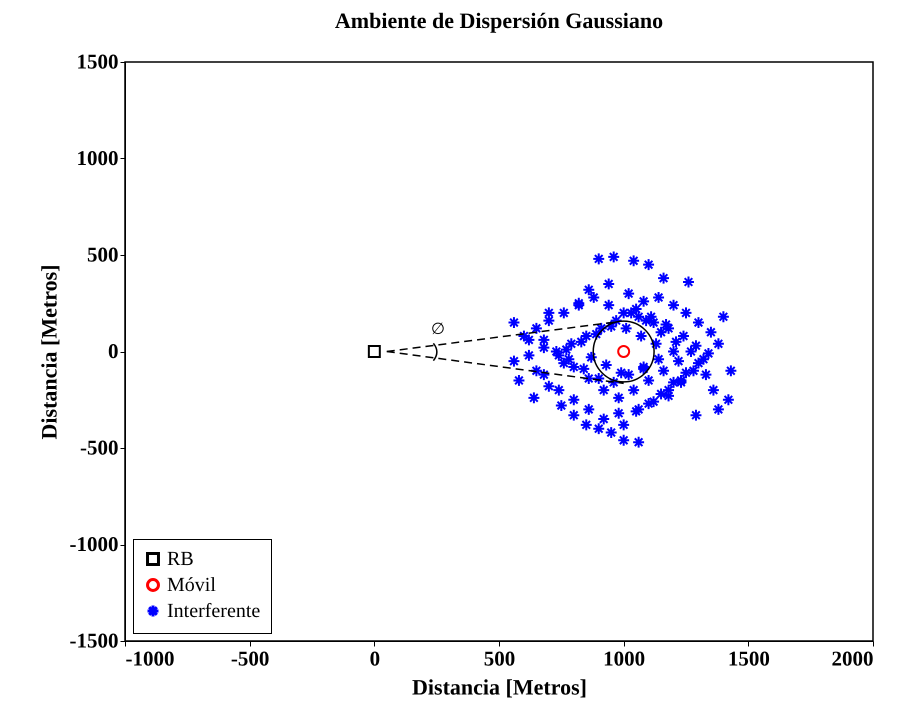 The image size is (909, 726). Describe the element at coordinates (97, 62) in the screenshot. I see `y-tick-label: 1500` at that location.